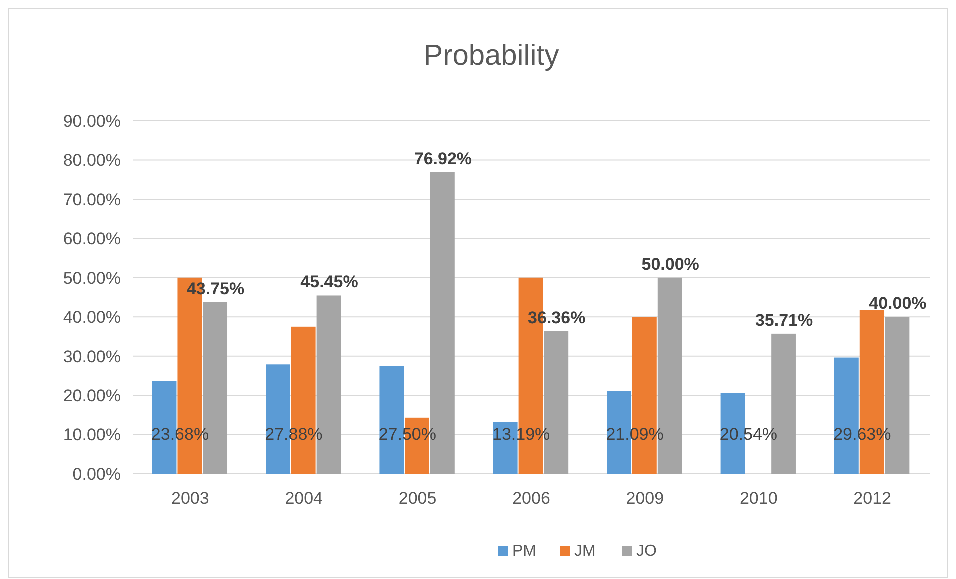  Describe the element at coordinates (180, 434) in the screenshot. I see `data-label: 23.68%` at that location.